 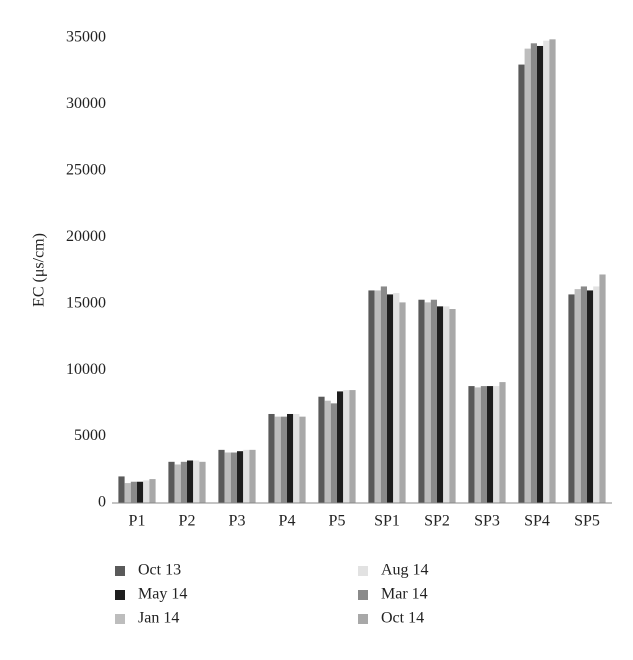 I want to click on x-tick-label: P5, so click(x=337, y=521).